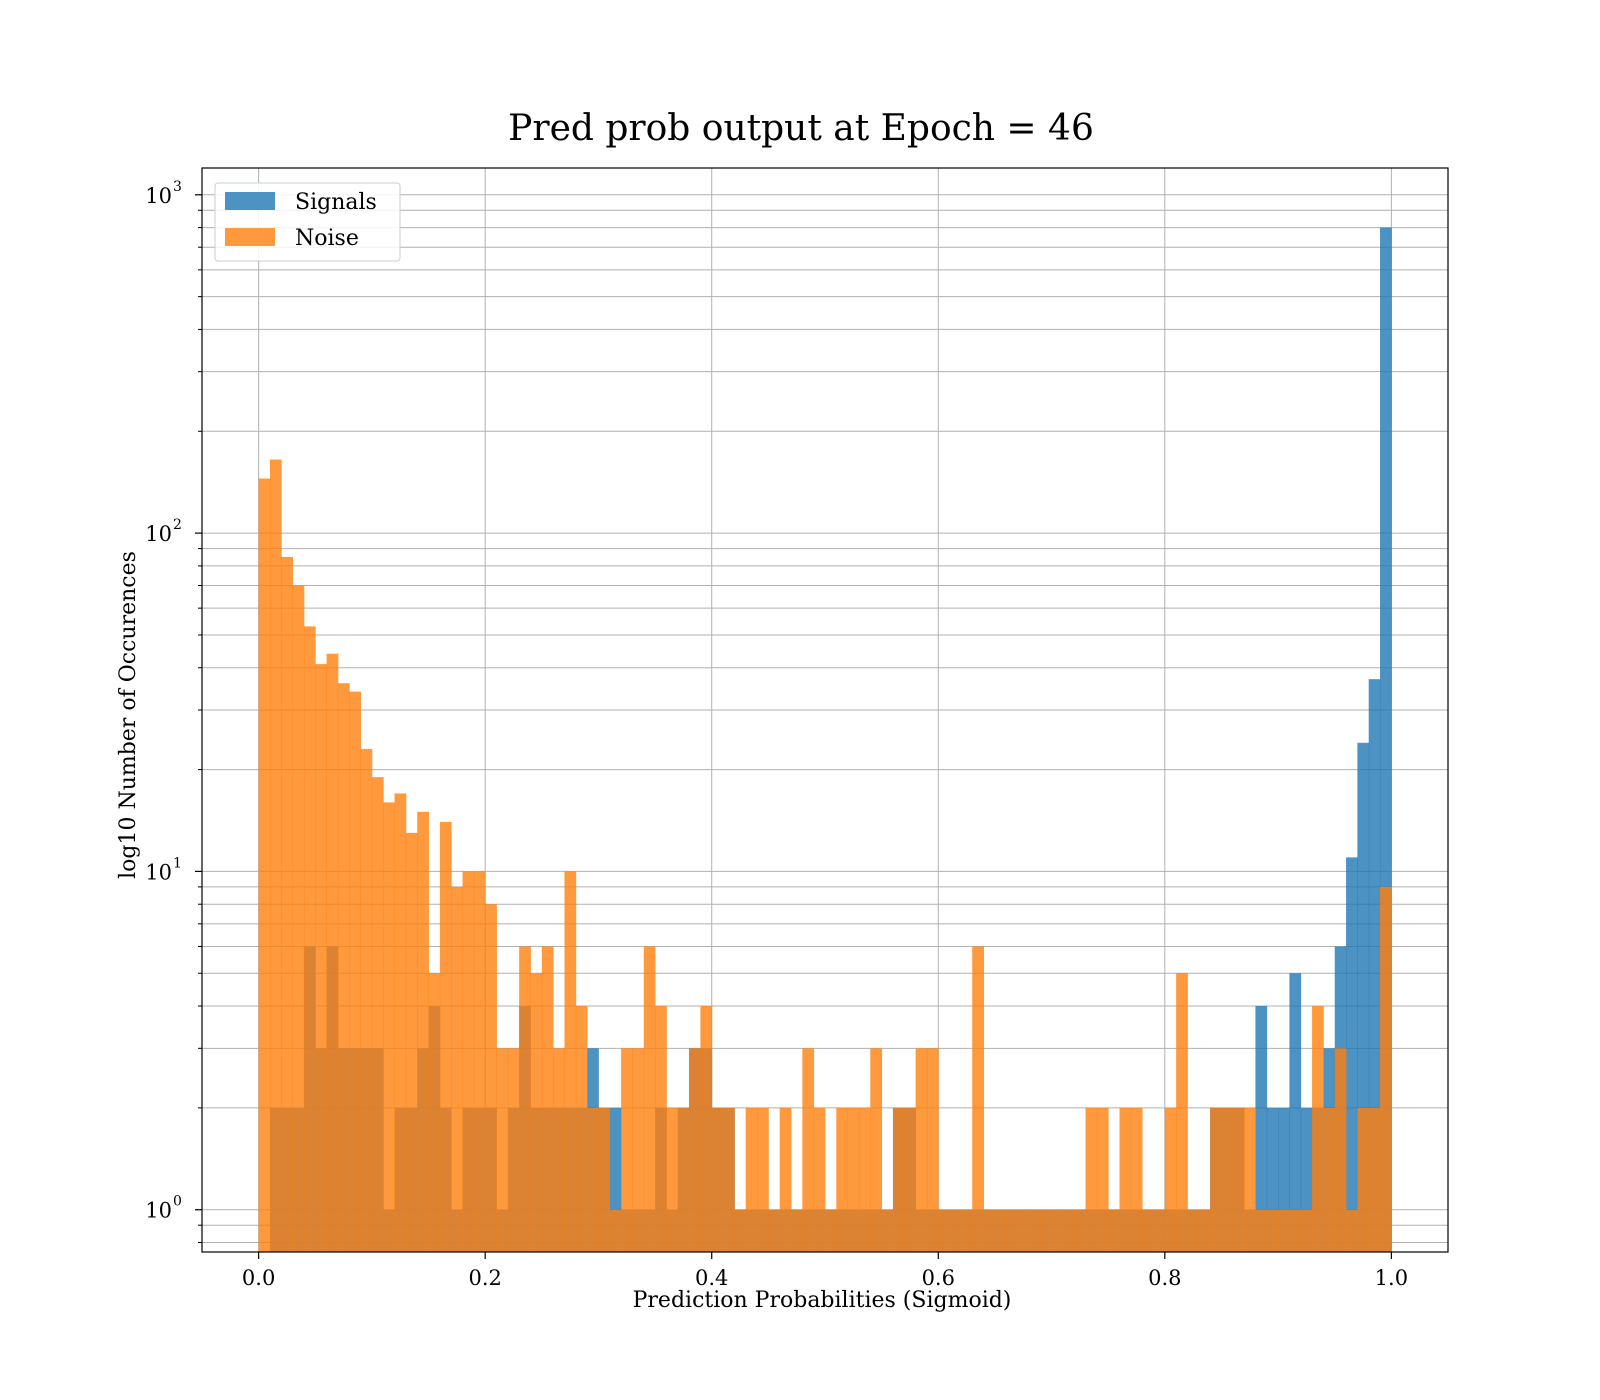  Describe the element at coordinates (938, 1278) in the screenshot. I see `x-tick-label: 0.6` at that location.